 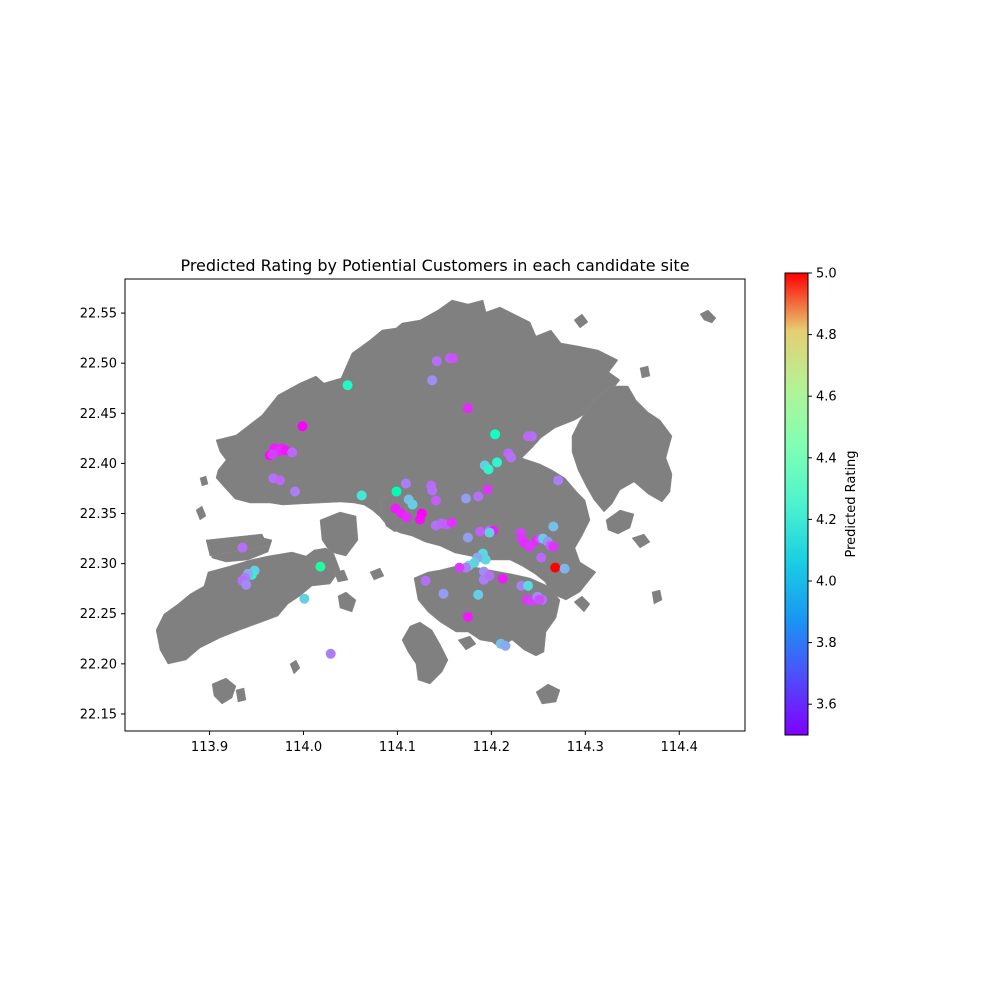 I want to click on colorbar-tick-label: 3.8, so click(x=826, y=643).